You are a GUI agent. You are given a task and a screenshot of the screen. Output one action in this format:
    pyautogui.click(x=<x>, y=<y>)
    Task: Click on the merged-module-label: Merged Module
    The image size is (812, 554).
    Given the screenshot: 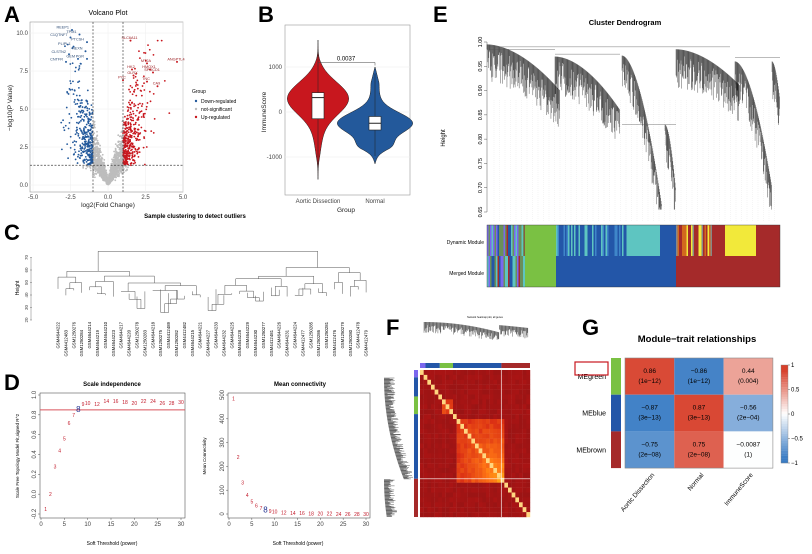 What is the action you would take?
    pyautogui.click(x=466, y=274)
    